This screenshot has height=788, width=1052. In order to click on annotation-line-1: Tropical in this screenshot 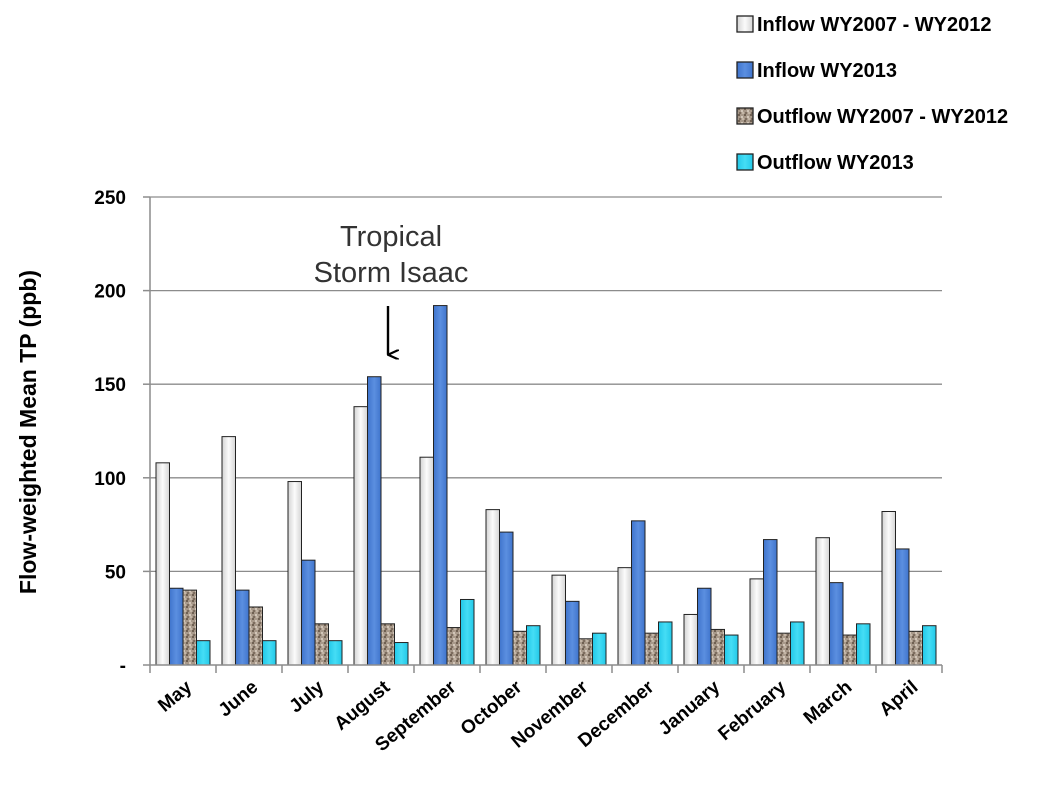, I will do `click(391, 237)`.